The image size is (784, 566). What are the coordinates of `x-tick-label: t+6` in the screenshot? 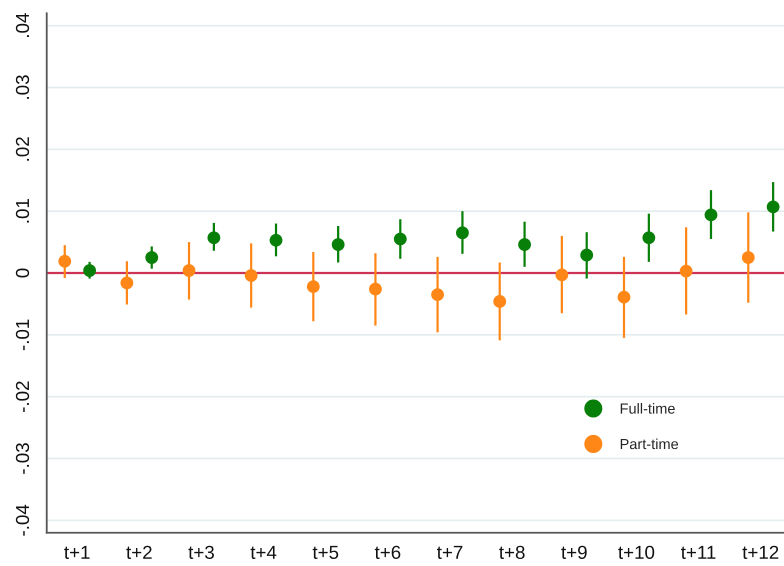 It's located at (387, 552).